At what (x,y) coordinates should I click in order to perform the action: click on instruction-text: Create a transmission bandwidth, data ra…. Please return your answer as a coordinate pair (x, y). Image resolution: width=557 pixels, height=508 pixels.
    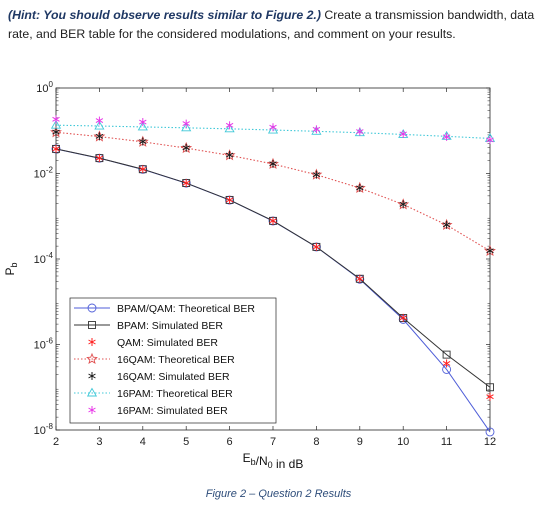
    Looking at the image, I should click on (271, 24).